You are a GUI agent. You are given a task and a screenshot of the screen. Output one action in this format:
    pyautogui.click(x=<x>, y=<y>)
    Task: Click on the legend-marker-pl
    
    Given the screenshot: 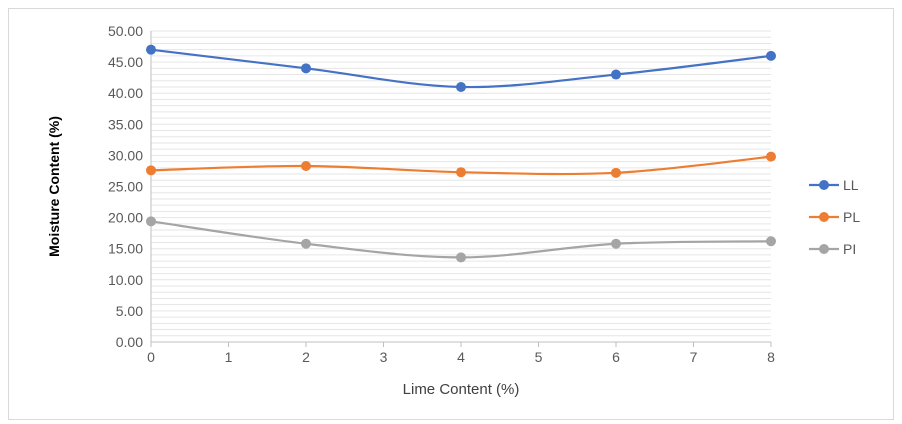 What is the action you would take?
    pyautogui.click(x=824, y=217)
    